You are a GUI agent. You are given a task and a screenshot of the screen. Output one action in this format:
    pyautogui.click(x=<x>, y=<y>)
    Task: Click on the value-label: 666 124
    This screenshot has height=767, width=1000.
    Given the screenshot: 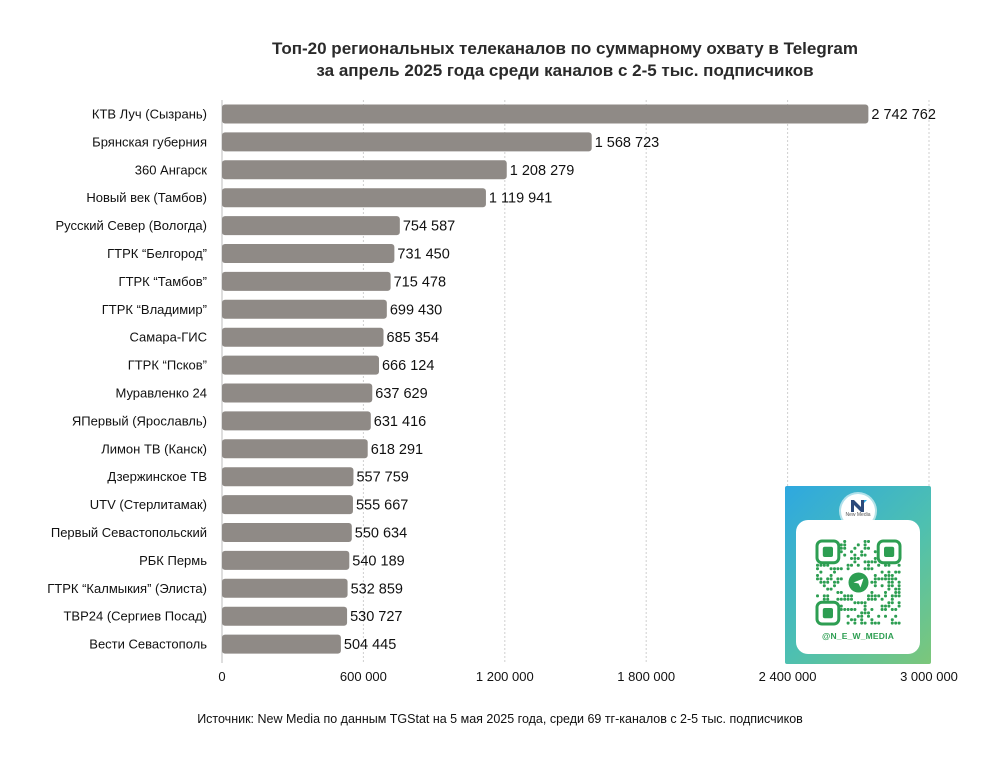 What is the action you would take?
    pyautogui.click(x=408, y=366)
    